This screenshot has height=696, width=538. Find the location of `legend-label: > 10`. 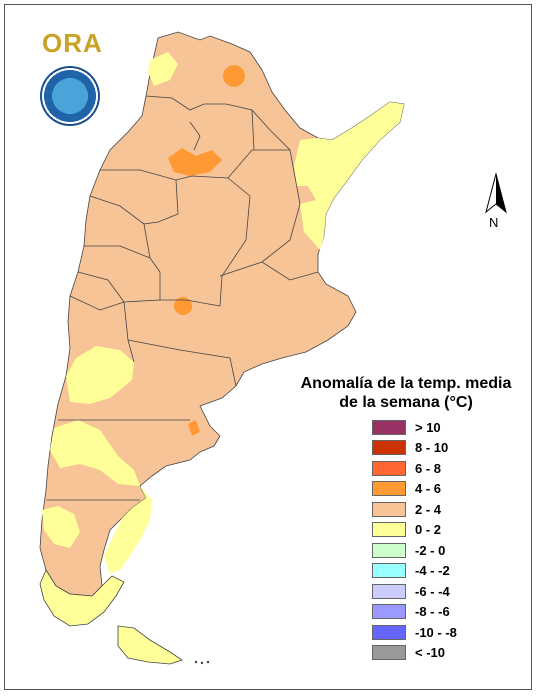

legend-label: > 10 is located at coordinates (428, 427).